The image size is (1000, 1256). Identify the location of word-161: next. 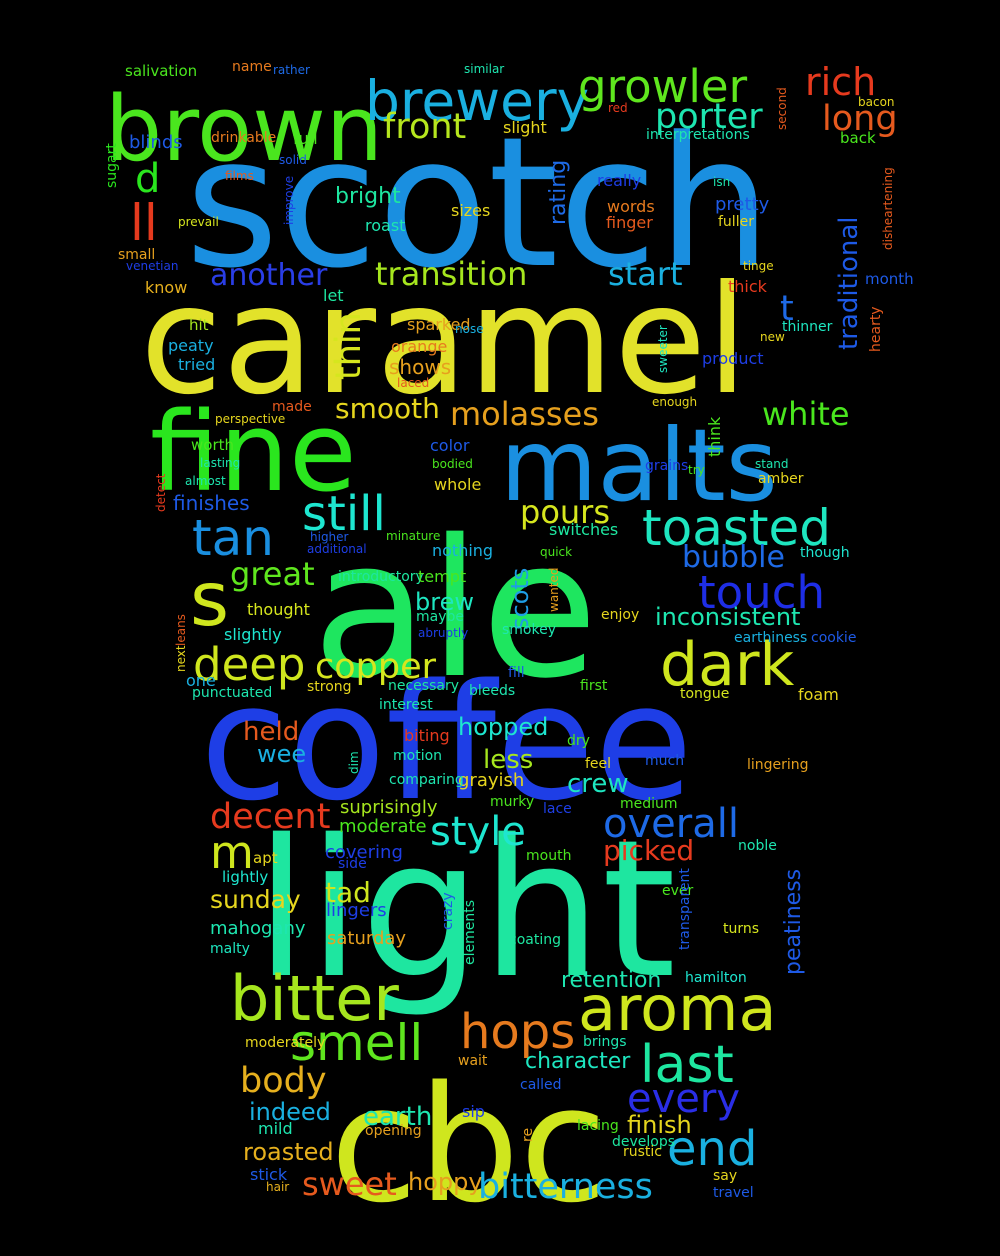
(181, 658).